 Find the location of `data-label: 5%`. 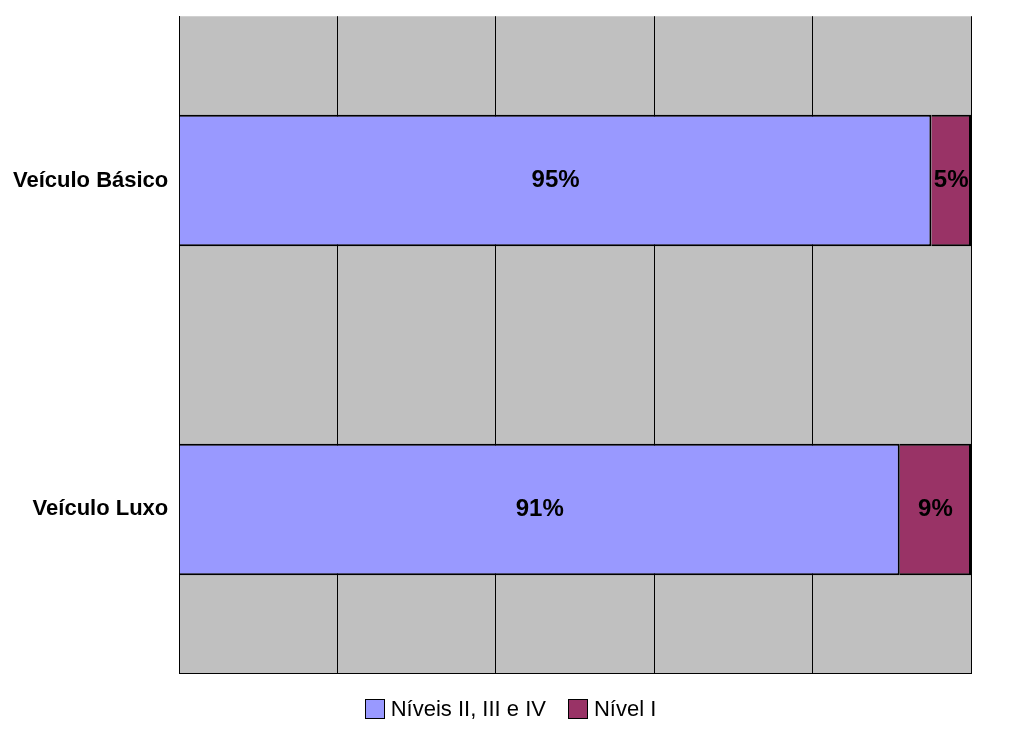

data-label: 5% is located at coordinates (951, 179).